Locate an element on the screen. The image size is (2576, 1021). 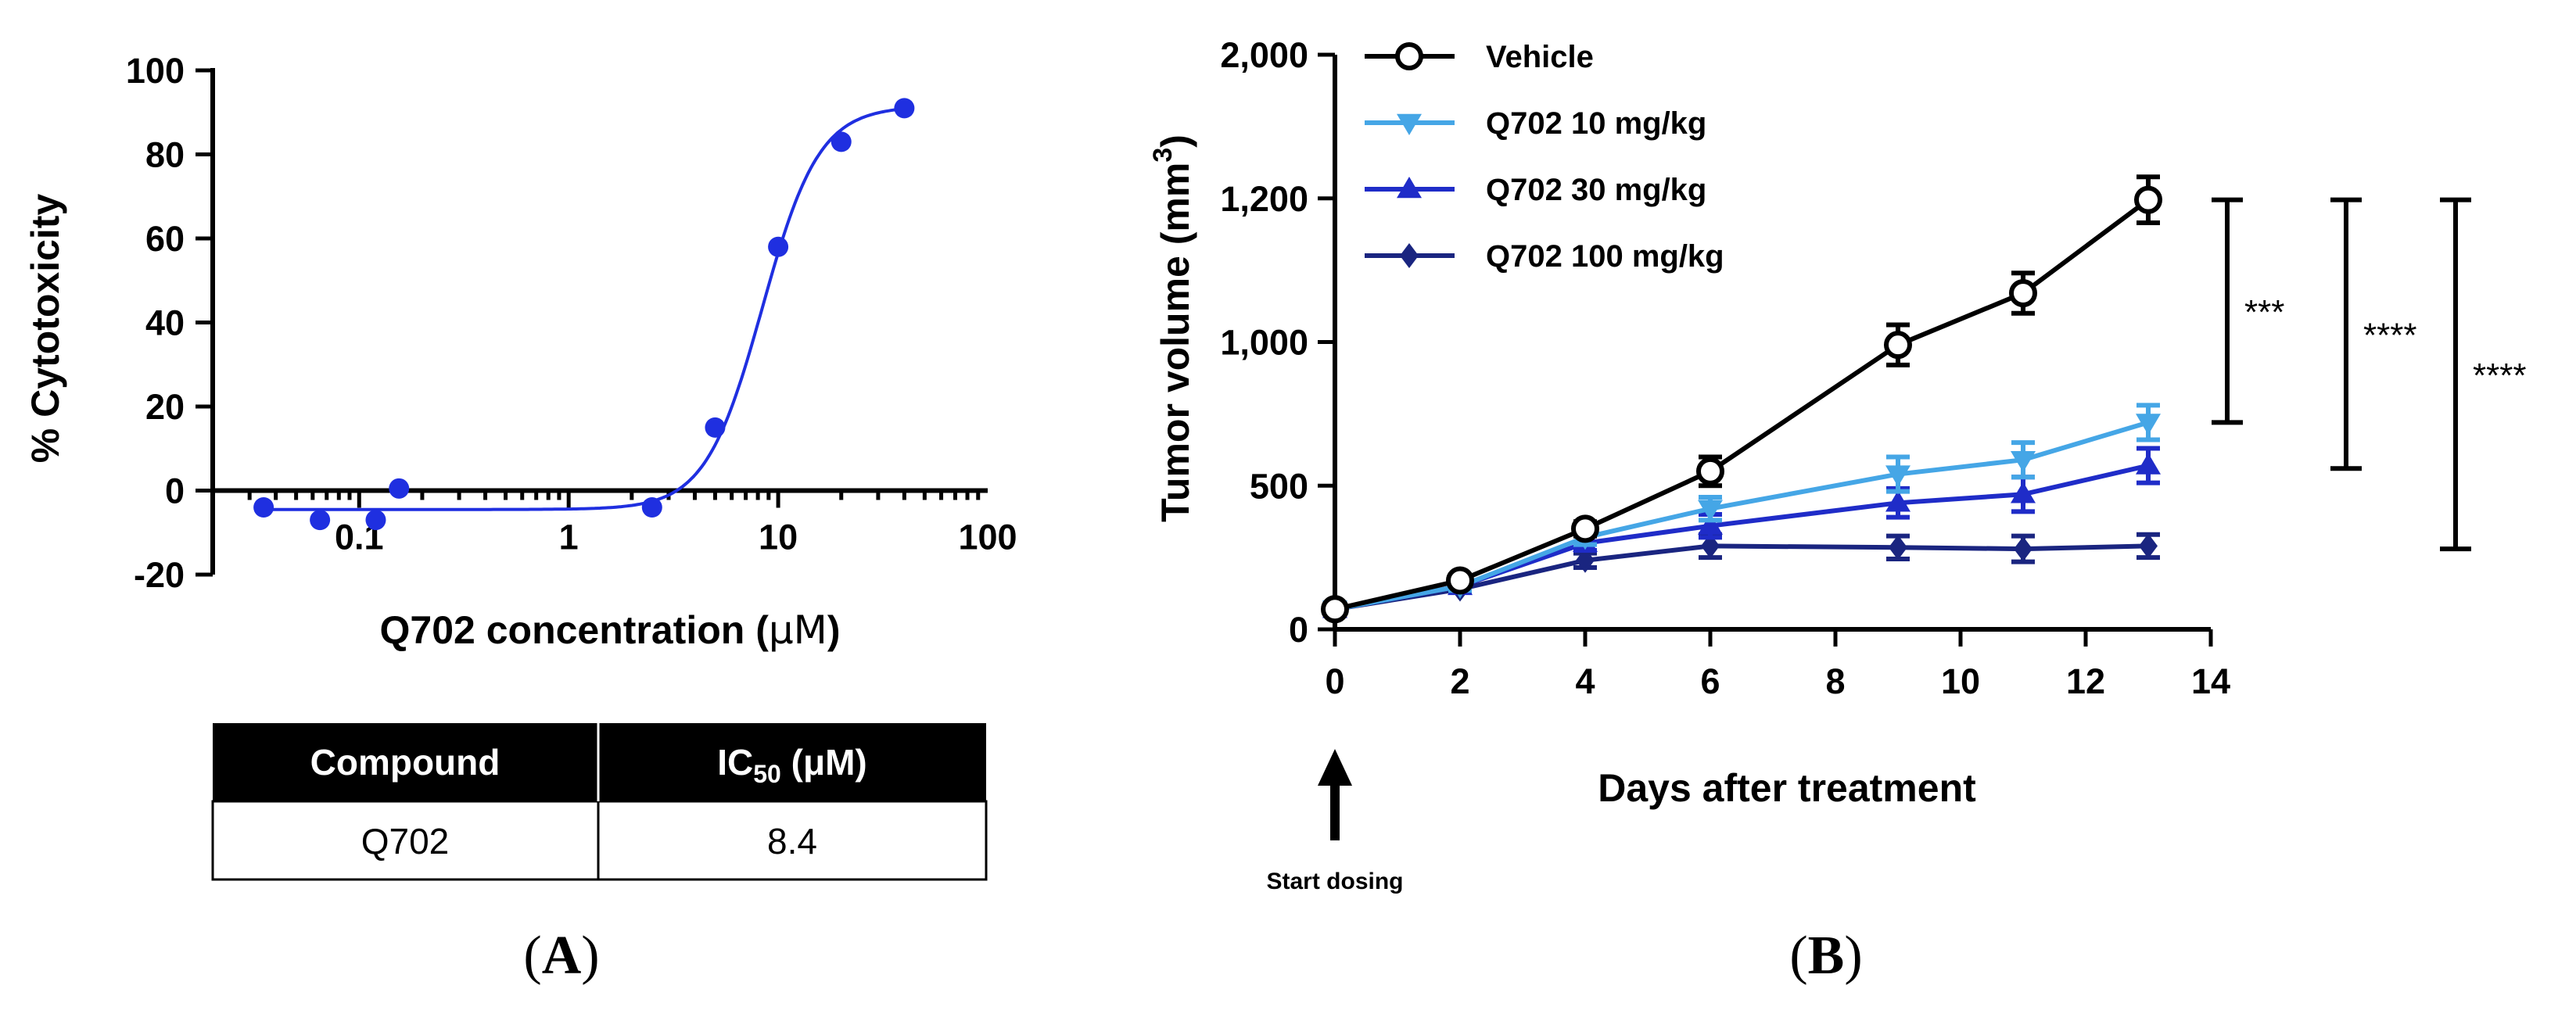
panel-b-x-tick-label: 10 is located at coordinates (1961, 681).